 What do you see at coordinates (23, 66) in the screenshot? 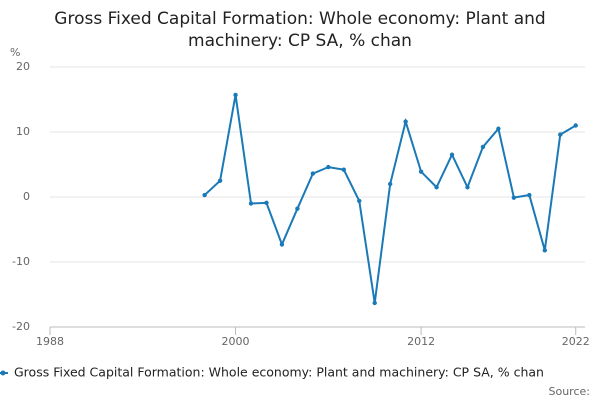
I see `y-tick-label: 20` at bounding box center [23, 66].